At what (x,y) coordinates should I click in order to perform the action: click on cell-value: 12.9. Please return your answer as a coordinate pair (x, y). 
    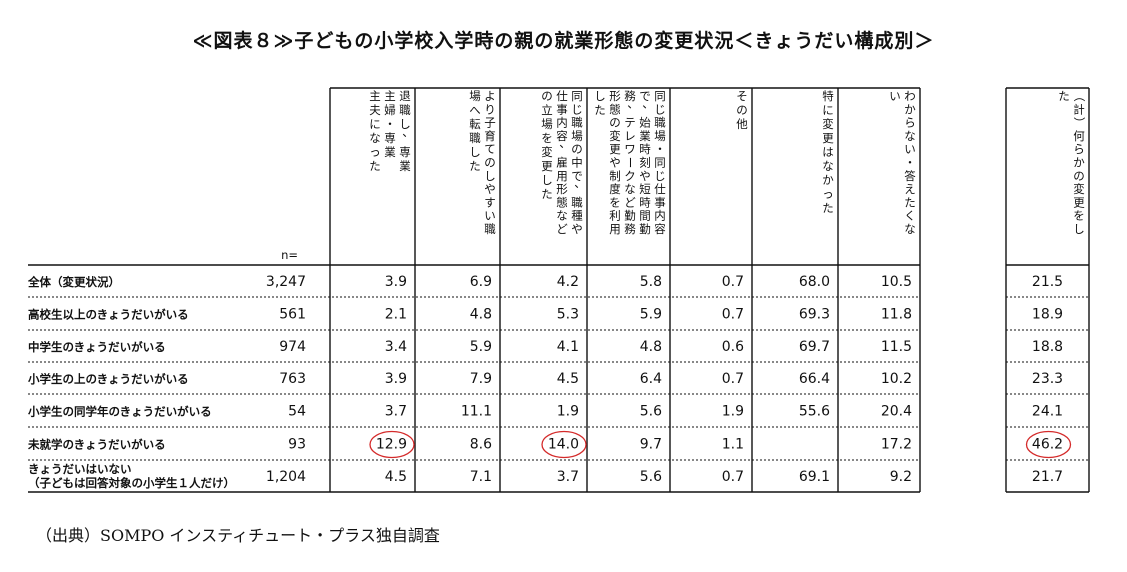
    Looking at the image, I should click on (391, 445).